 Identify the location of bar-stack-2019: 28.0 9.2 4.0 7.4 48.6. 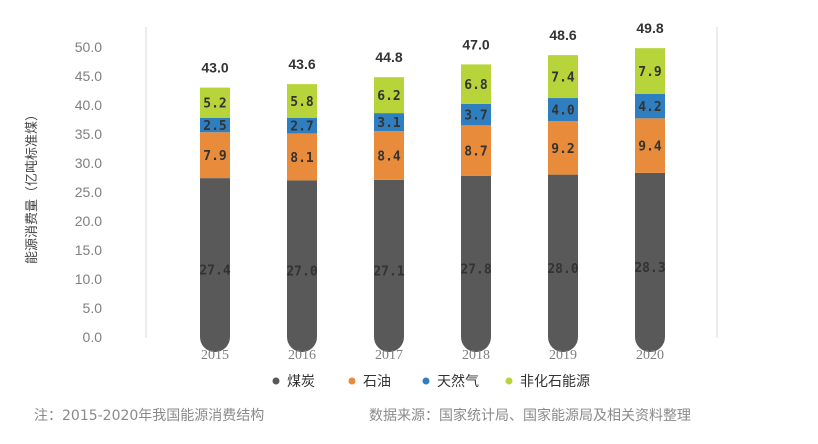
(563, 189).